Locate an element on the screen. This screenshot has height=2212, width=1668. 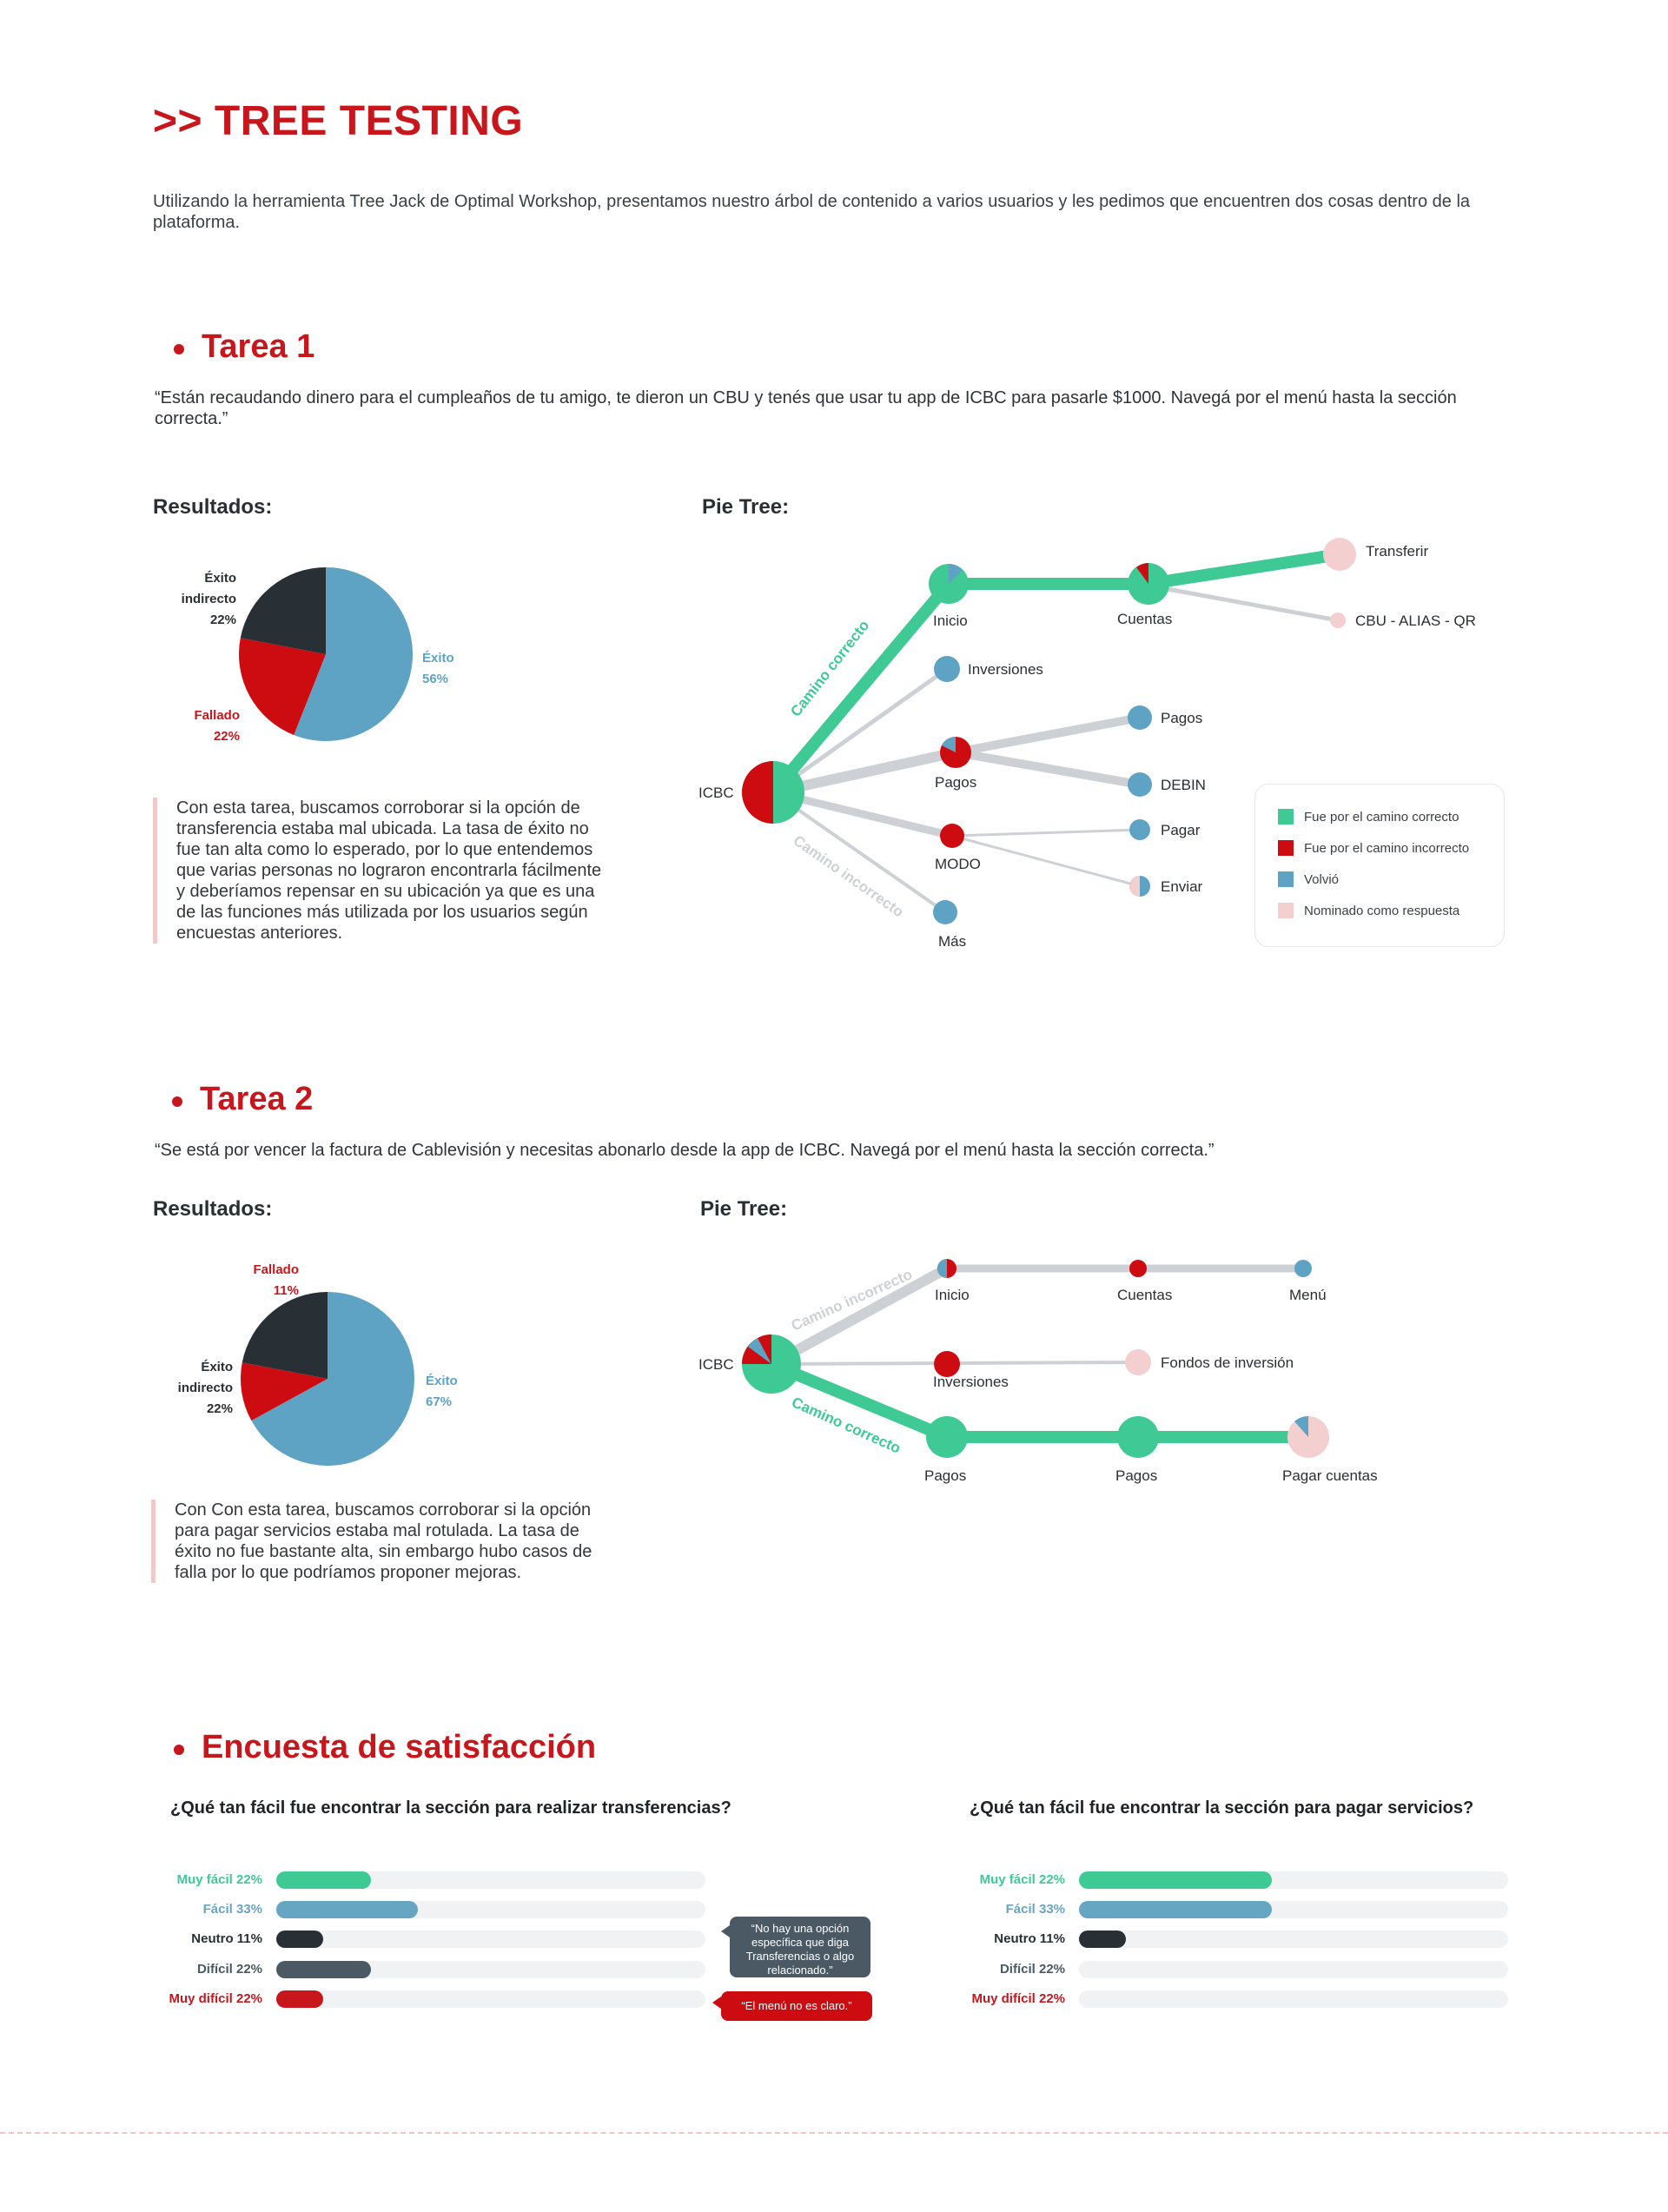
node-icbc-incorrect-slice is located at coordinates (757, 793).